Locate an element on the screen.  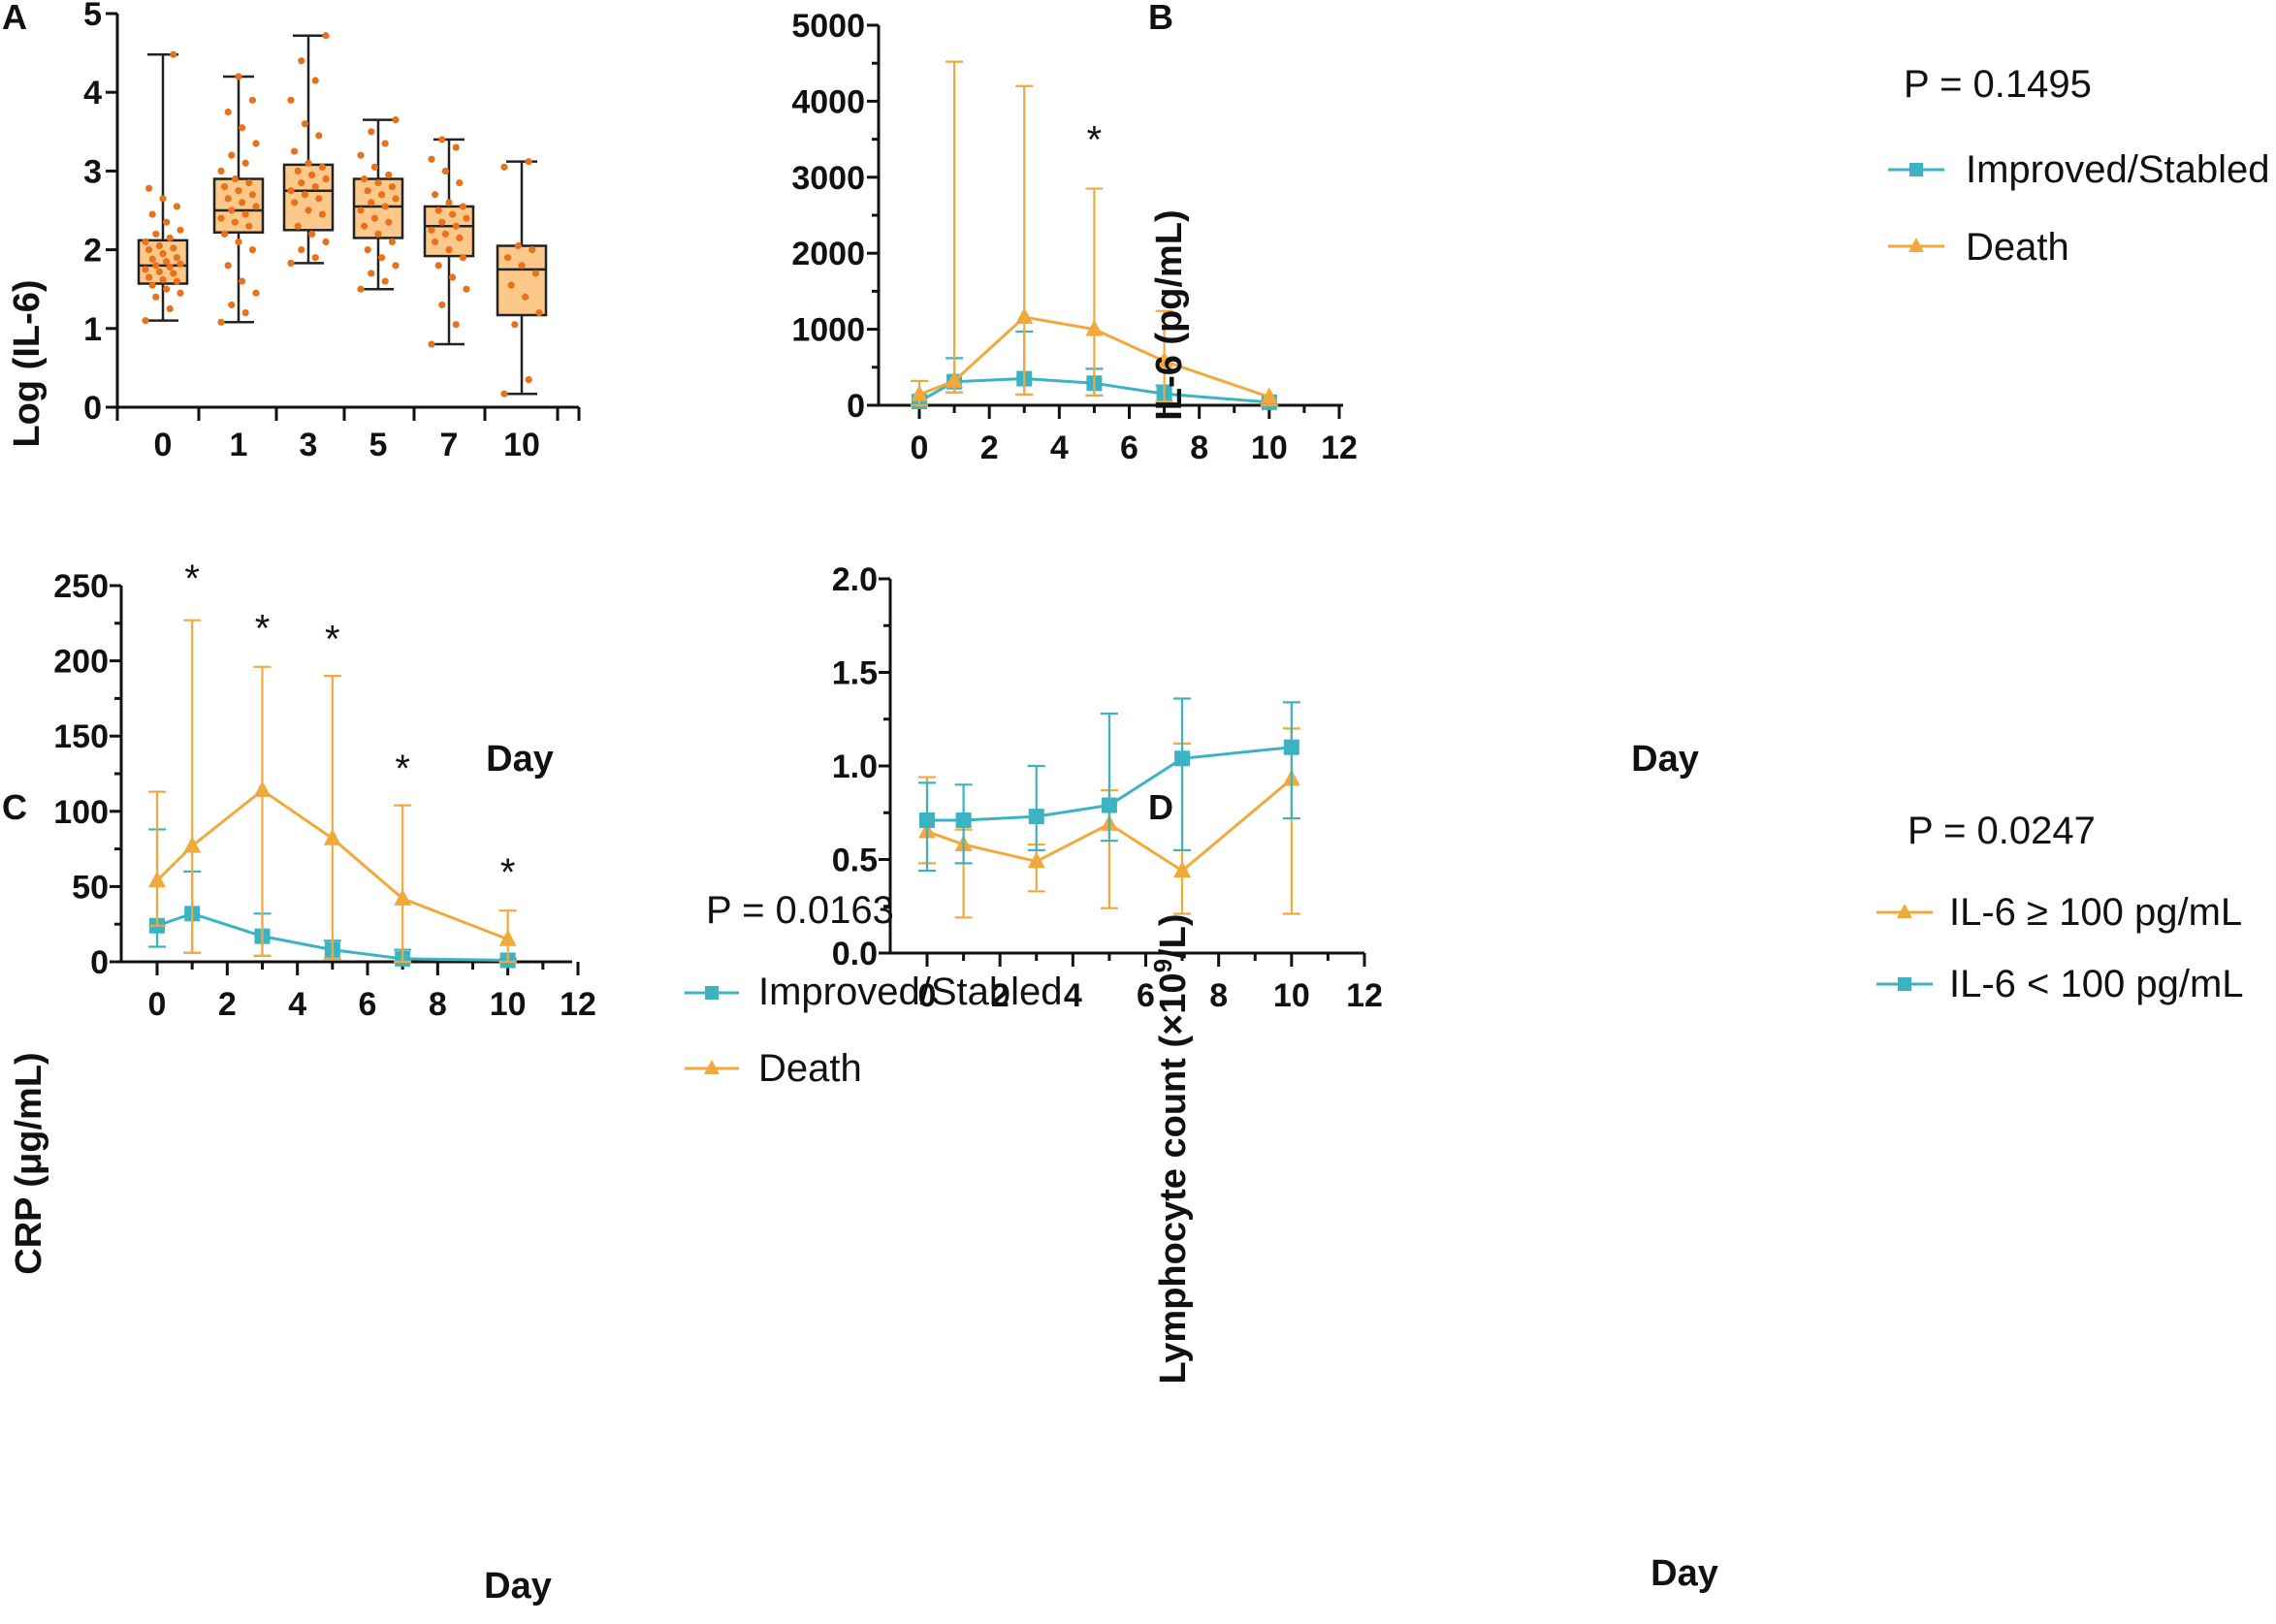
panel-b-x-tick-label: 0 is located at coordinates (920, 448).